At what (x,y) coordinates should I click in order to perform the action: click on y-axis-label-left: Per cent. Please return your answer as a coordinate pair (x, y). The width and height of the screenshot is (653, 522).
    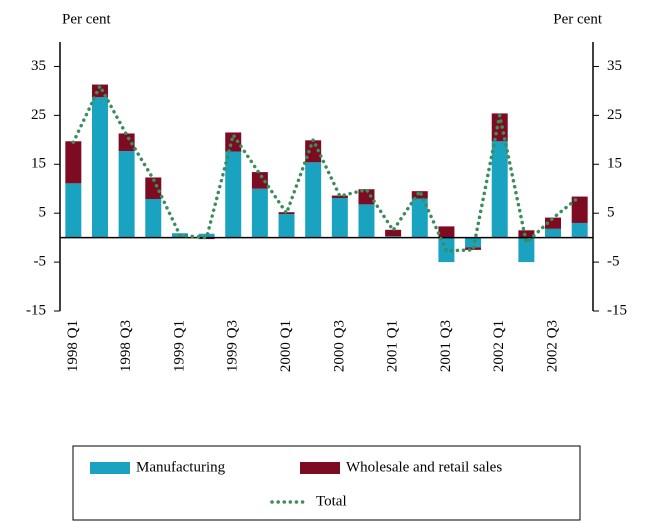
    Looking at the image, I should click on (87, 19).